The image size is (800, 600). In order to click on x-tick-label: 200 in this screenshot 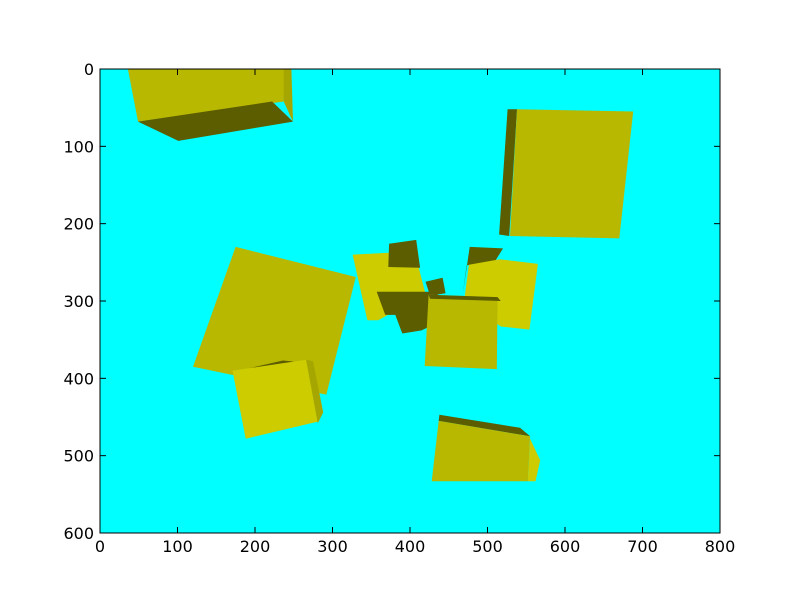, I will do `click(255, 546)`.